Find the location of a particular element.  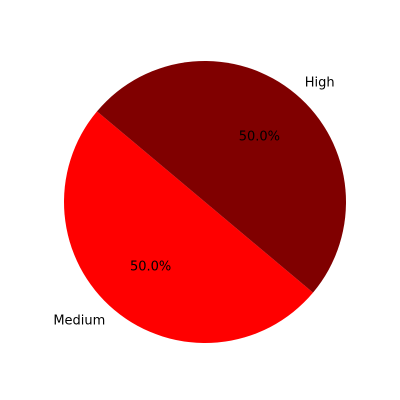

slice-percent-medium: 50.0% is located at coordinates (150, 266).